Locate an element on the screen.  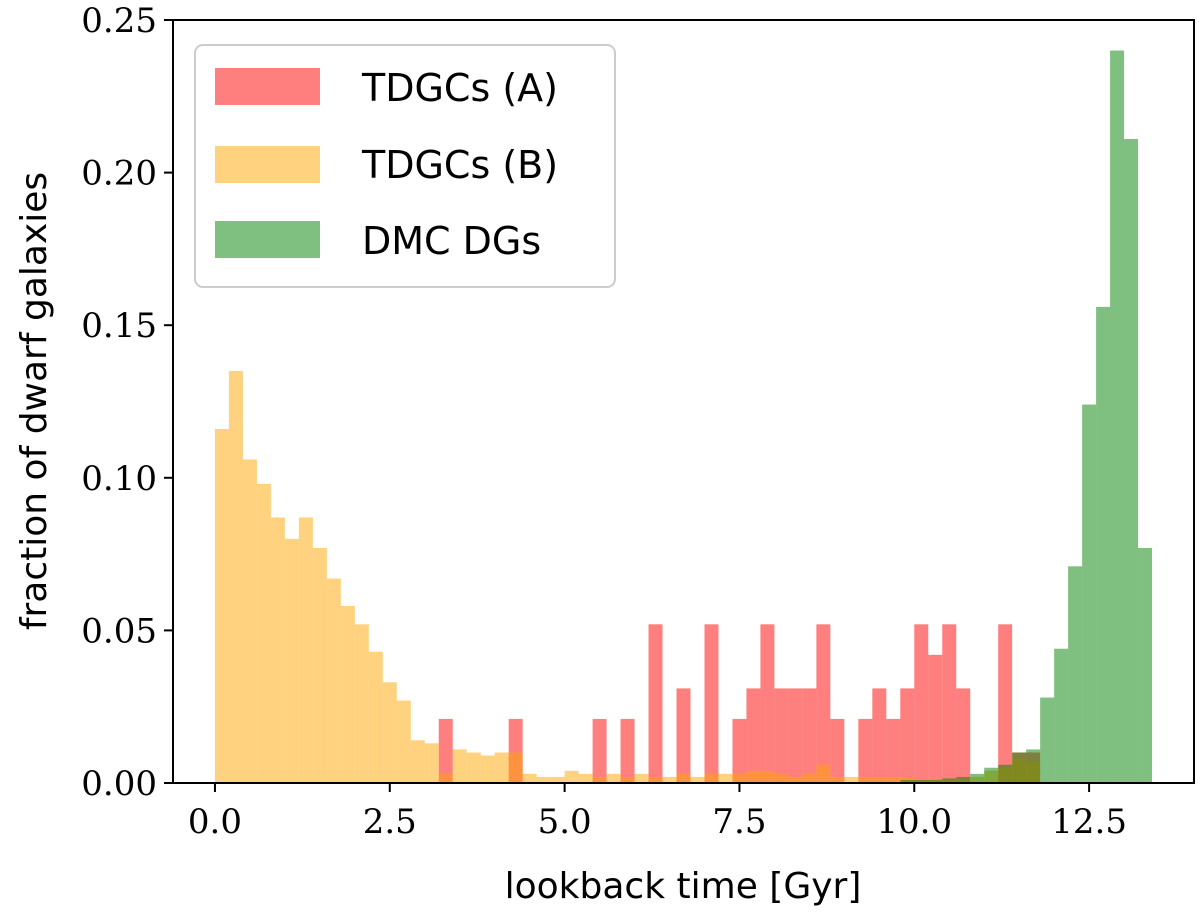
x-tick-label: 12.5 is located at coordinates (1089, 822).